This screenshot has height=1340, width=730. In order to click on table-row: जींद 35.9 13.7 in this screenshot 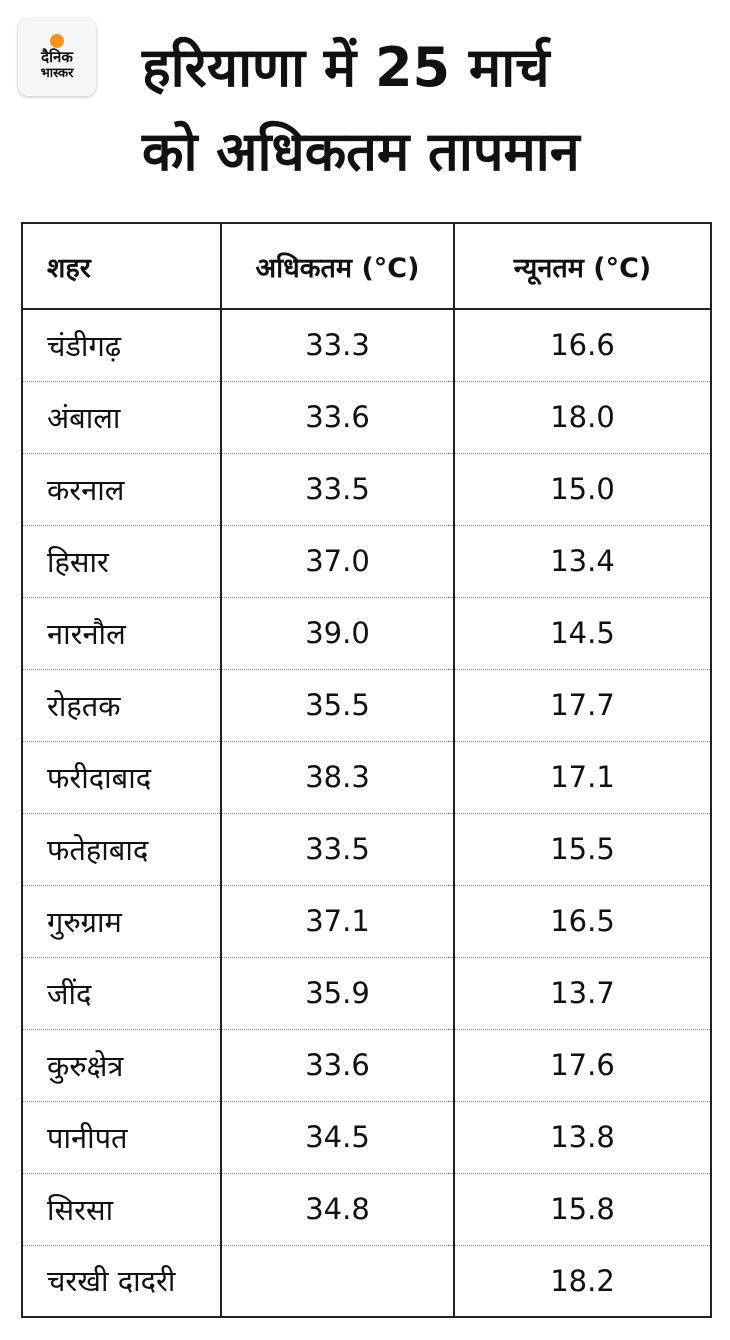, I will do `click(366, 992)`.